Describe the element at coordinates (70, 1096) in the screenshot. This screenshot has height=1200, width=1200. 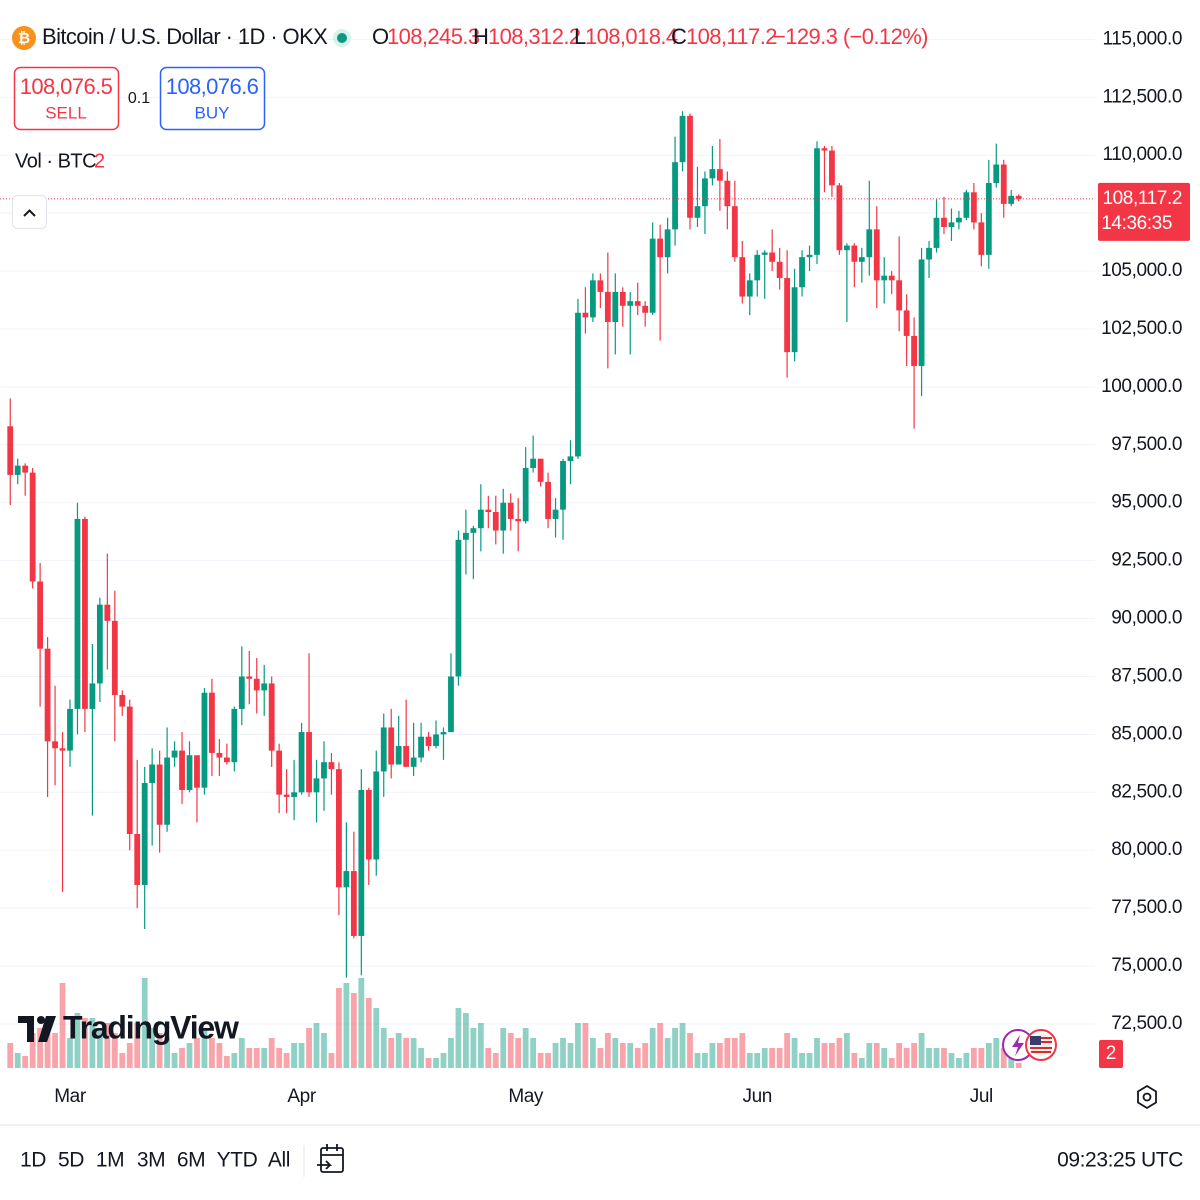
I see `x-tick-label: Mar` at that location.